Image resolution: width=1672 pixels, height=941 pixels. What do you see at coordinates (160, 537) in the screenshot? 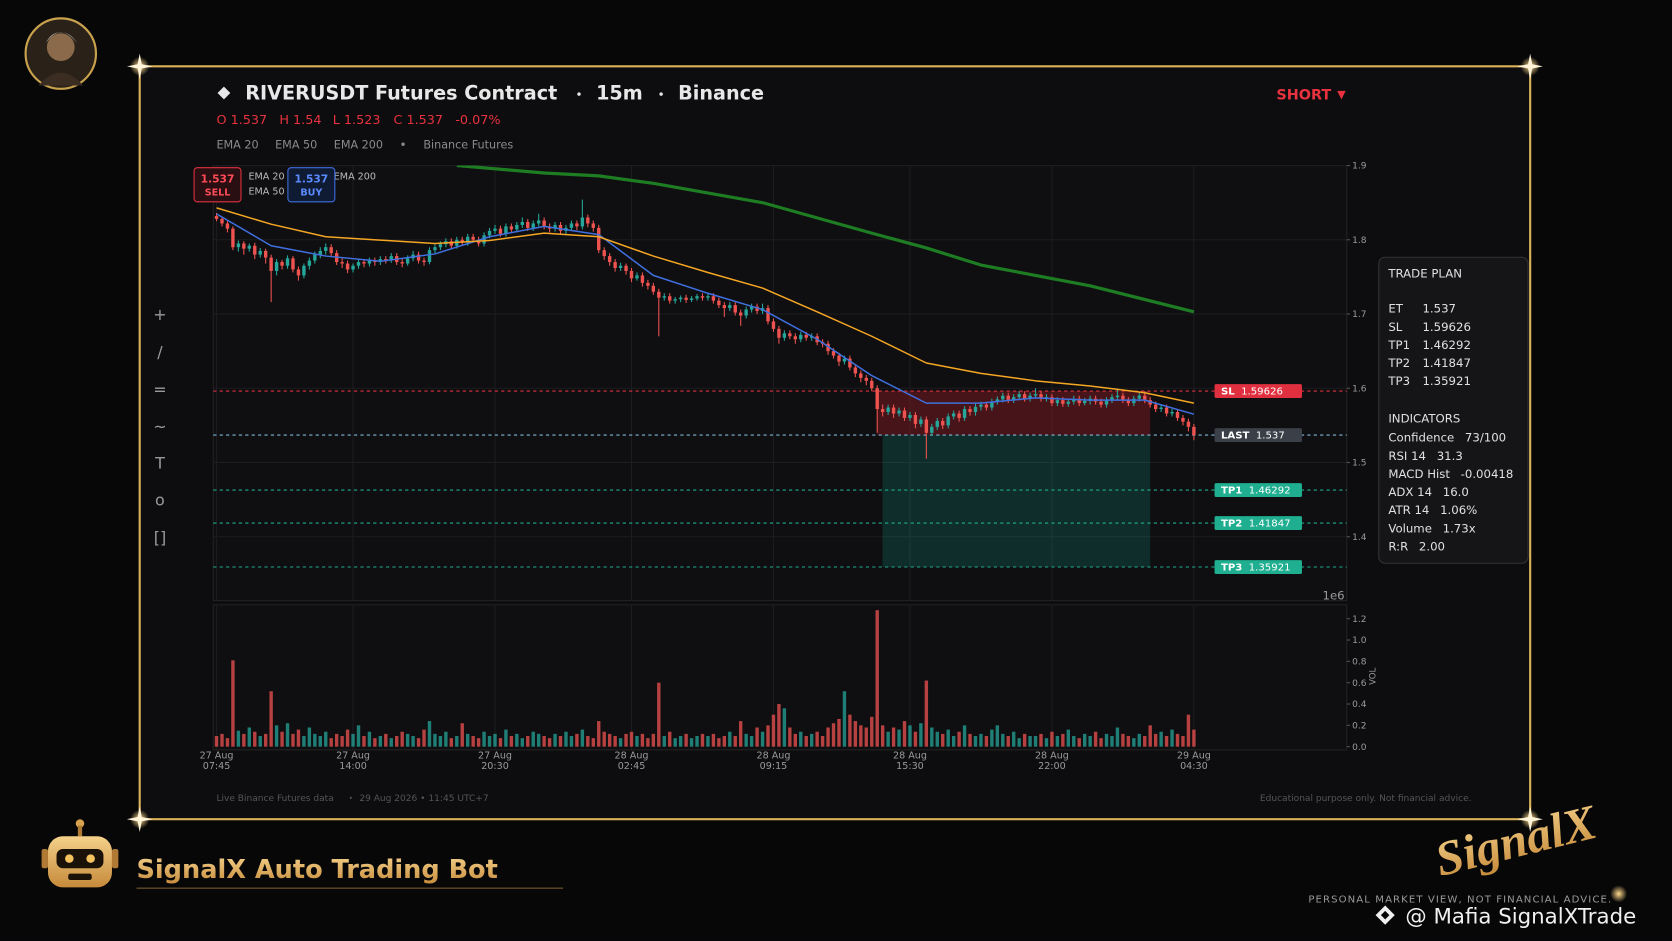
I see `tool-rectangle: []` at bounding box center [160, 537].